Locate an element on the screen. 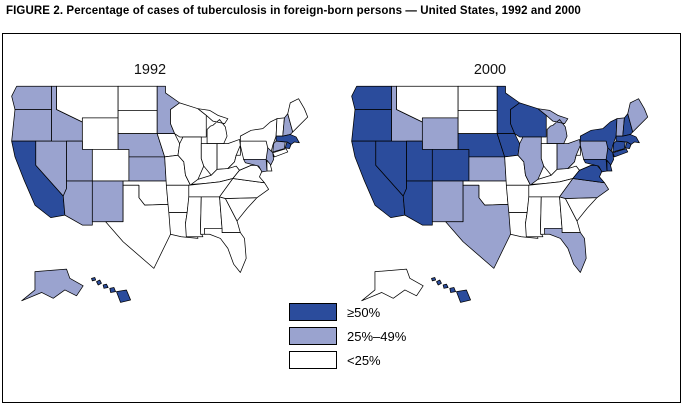 The width and height of the screenshot is (689, 413). state-RI-2000 is located at coordinates (628, 145).